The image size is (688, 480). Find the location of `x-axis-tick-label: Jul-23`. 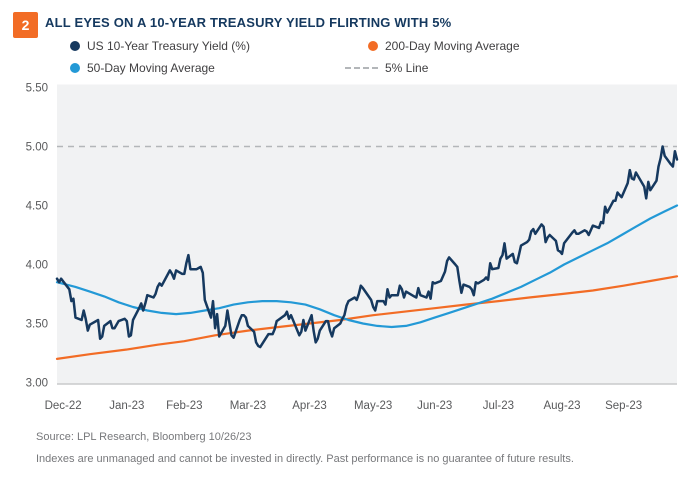

x-axis-tick-label: Jul-23 is located at coordinates (498, 406).